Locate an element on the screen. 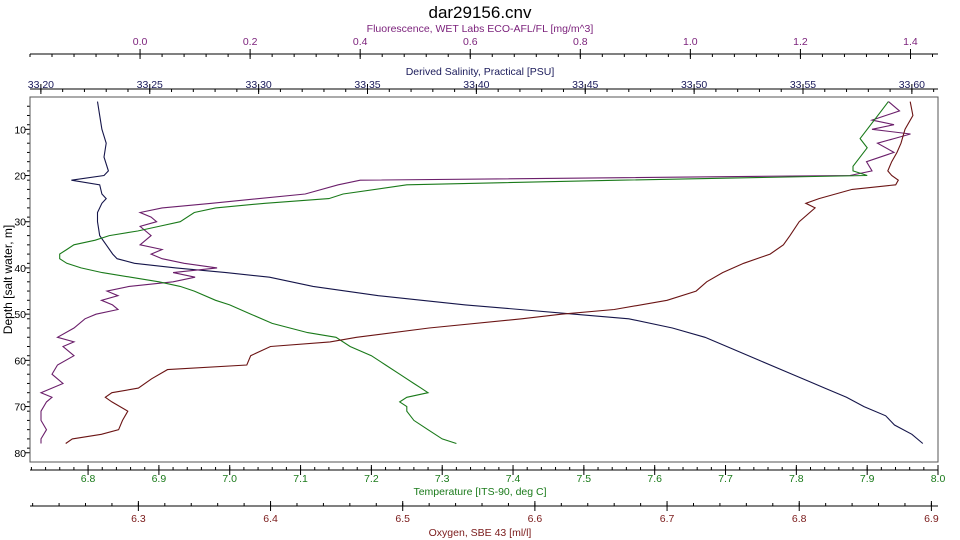  x-tick-label-sal: 33.20 is located at coordinates (41, 85).